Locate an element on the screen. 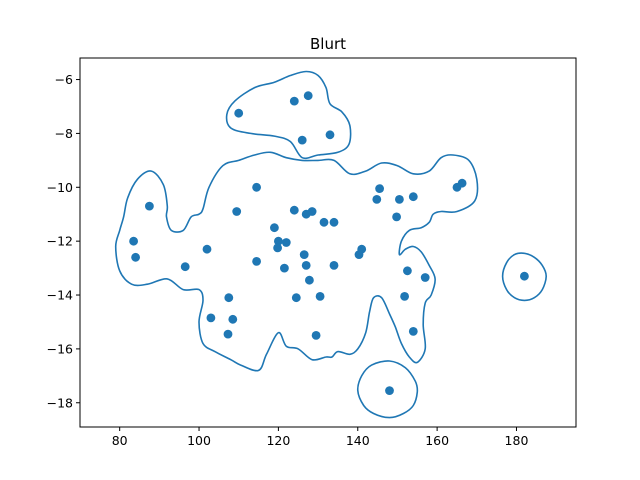 Image resolution: width=640 pixels, height=480 pixels. x-tick-label: 160 is located at coordinates (437, 440).